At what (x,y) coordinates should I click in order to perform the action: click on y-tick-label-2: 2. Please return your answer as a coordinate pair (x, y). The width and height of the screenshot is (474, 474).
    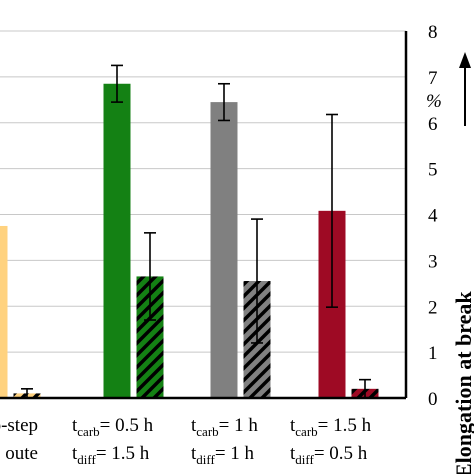
    Looking at the image, I should click on (433, 307).